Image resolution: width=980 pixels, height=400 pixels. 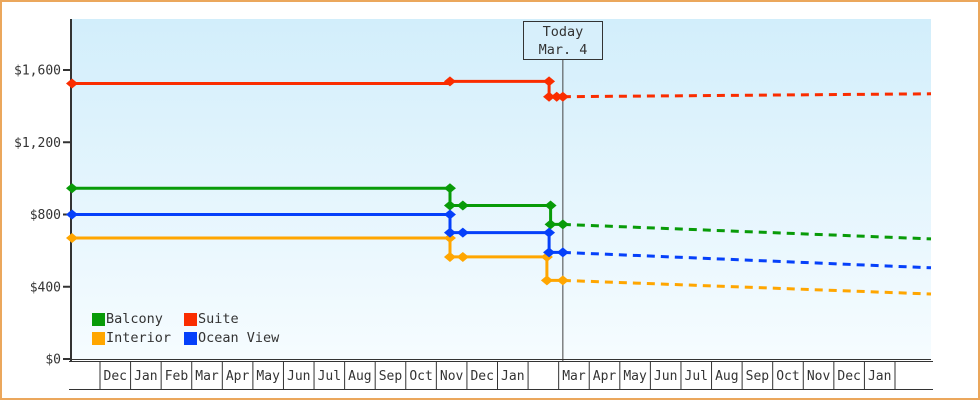 I want to click on series-forecast-ocean-view, so click(x=747, y=260).